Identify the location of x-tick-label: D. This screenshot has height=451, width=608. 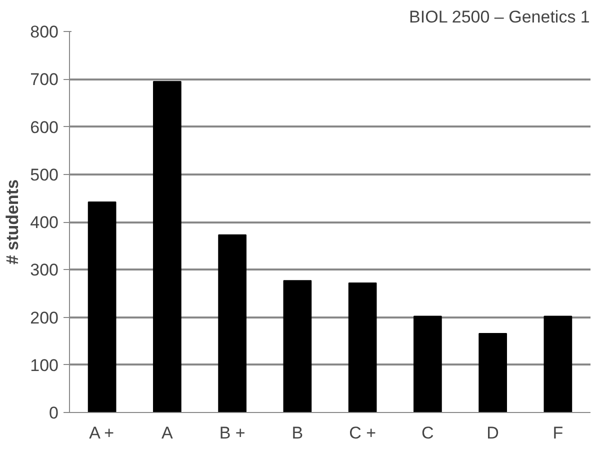
(492, 433).